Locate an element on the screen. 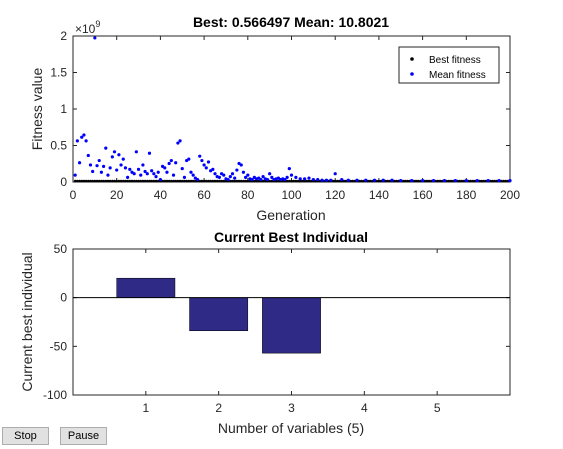 The height and width of the screenshot is (449, 563). fitness-y-tick-label: 0 is located at coordinates (63, 182).